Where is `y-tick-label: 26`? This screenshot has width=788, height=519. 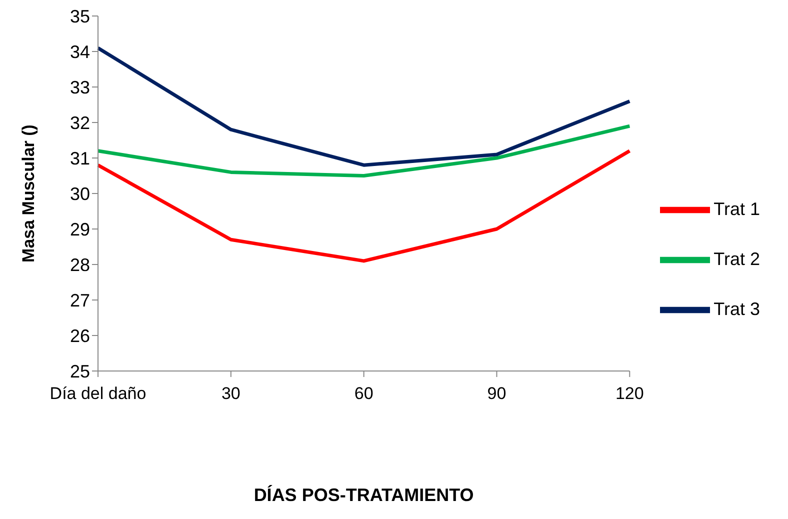
y-tick-label: 26 is located at coordinates (80, 336).